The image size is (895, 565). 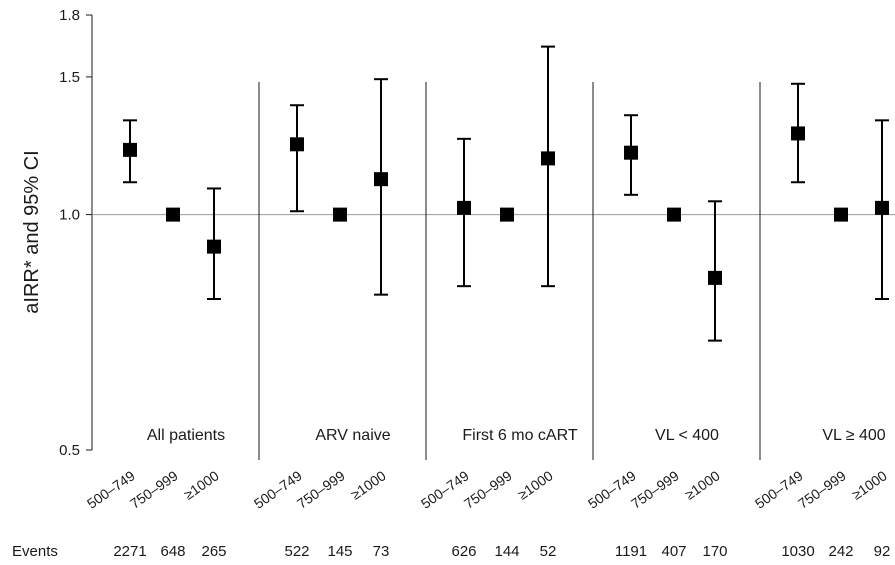 I want to click on events-count: 170, so click(x=714, y=551).